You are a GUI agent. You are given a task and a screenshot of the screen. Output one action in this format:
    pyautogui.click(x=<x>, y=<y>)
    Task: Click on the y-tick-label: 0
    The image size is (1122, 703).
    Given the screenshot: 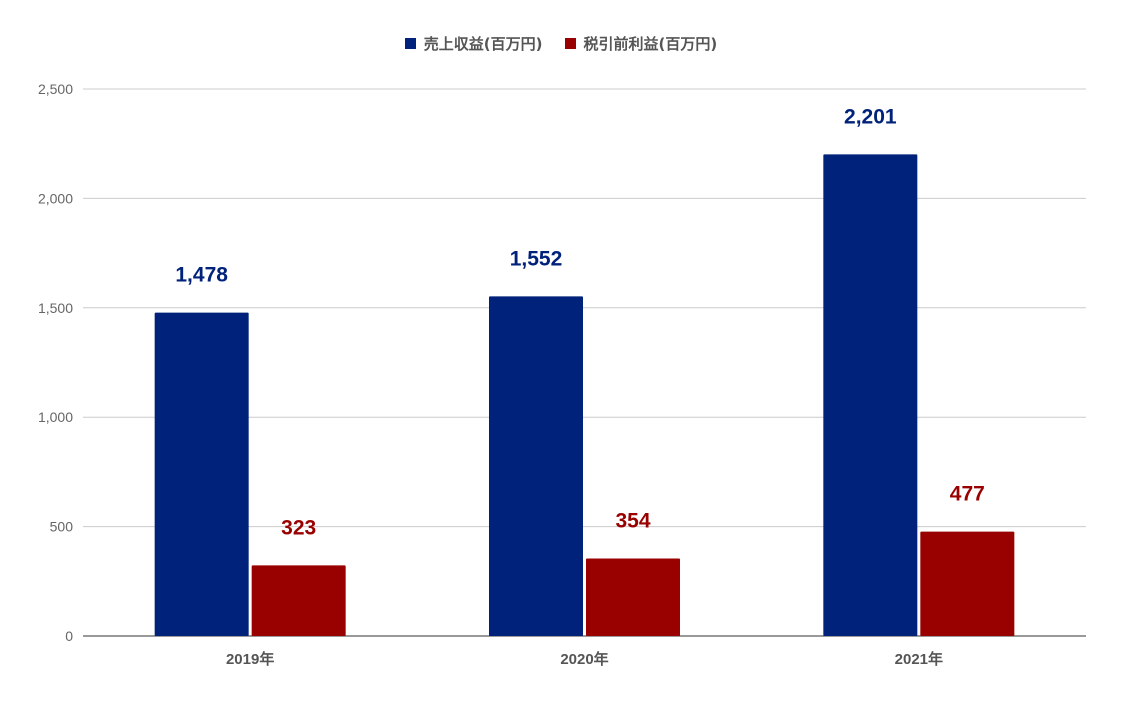 What is the action you would take?
    pyautogui.click(x=69, y=636)
    